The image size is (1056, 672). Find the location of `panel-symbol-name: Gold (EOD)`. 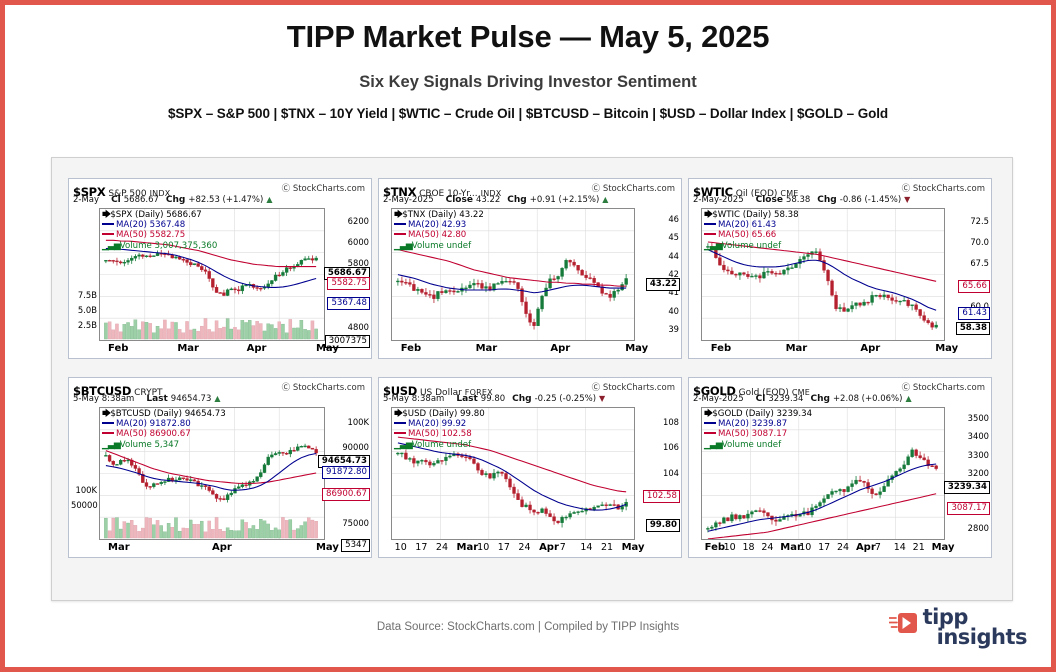

panel-symbol-name: Gold (EOD) is located at coordinates (763, 393).